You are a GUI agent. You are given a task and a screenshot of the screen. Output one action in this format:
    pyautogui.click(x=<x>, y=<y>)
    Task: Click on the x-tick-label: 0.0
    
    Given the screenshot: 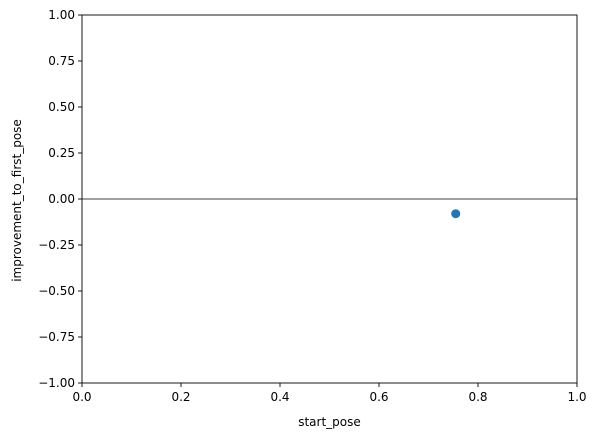 What is the action you would take?
    pyautogui.click(x=81, y=397)
    